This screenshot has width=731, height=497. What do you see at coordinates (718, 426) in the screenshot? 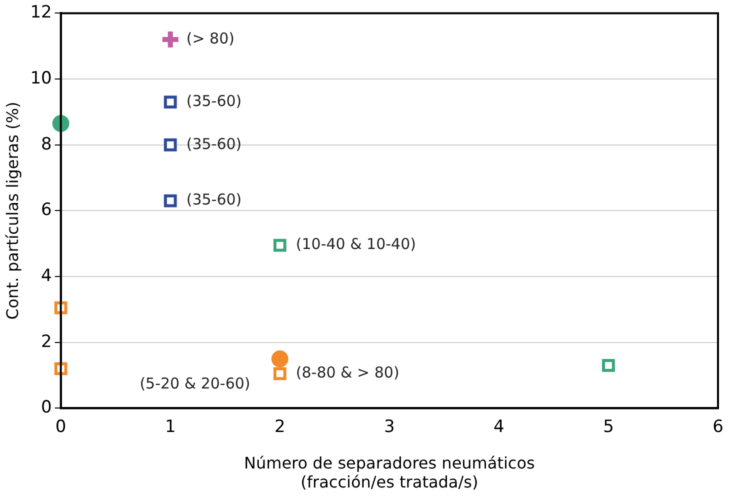
I see `x-tick-label: 6` at bounding box center [718, 426].